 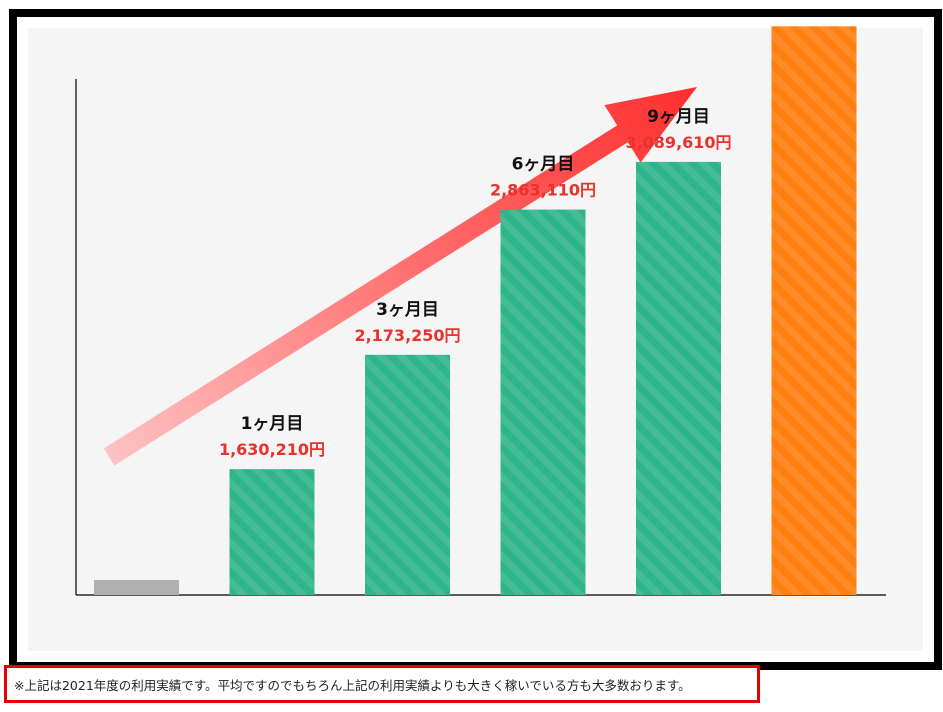 What do you see at coordinates (407, 335) in the screenshot?
I see `value-label: 2,173,250円` at bounding box center [407, 335].